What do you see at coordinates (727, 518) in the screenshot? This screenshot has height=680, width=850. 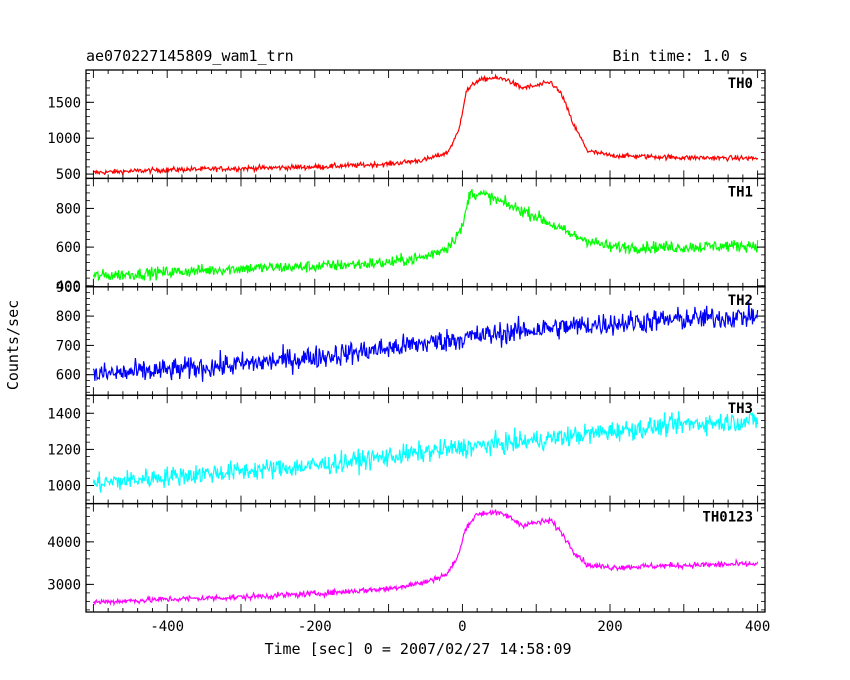 I see `legend-label: TH0123` at bounding box center [727, 518].